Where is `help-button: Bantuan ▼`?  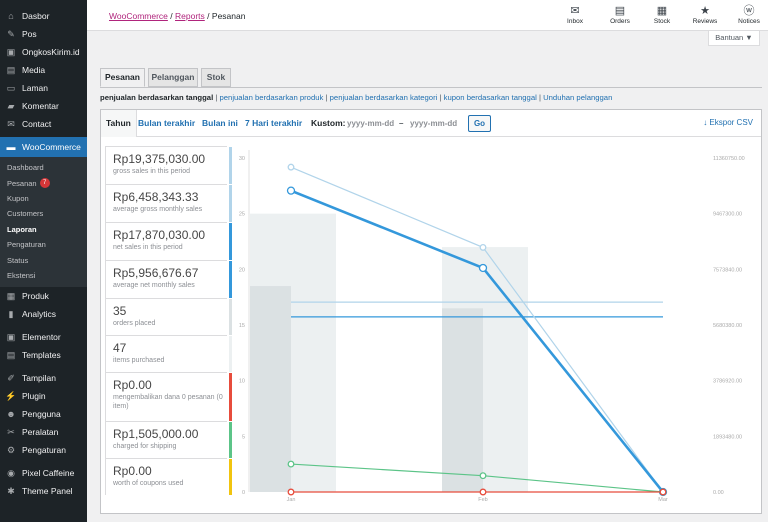 help-button: Bantuan ▼ is located at coordinates (734, 38).